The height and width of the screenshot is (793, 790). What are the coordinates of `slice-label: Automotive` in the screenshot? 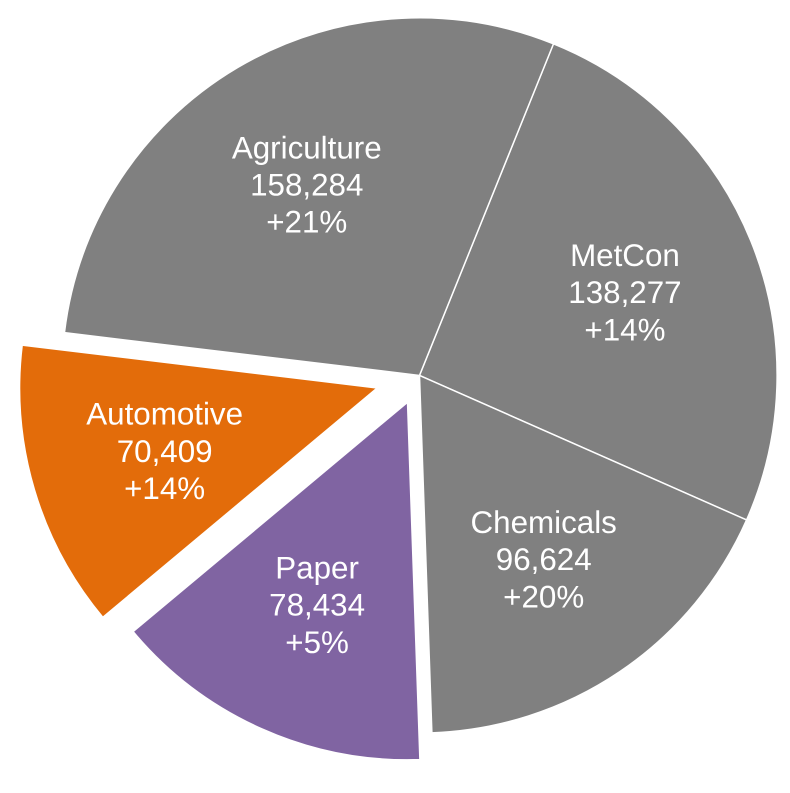 It's located at (165, 414).